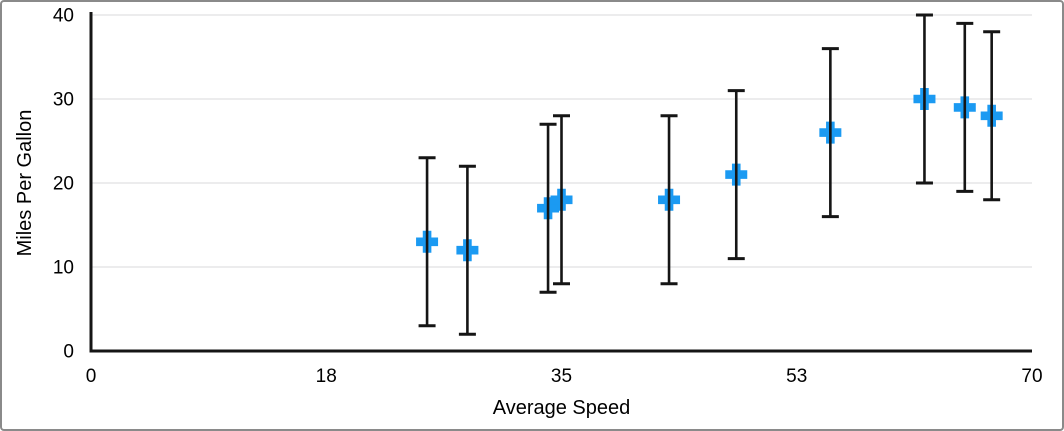  What do you see at coordinates (63, 268) in the screenshot?
I see `y-tick-label: 10` at bounding box center [63, 268].